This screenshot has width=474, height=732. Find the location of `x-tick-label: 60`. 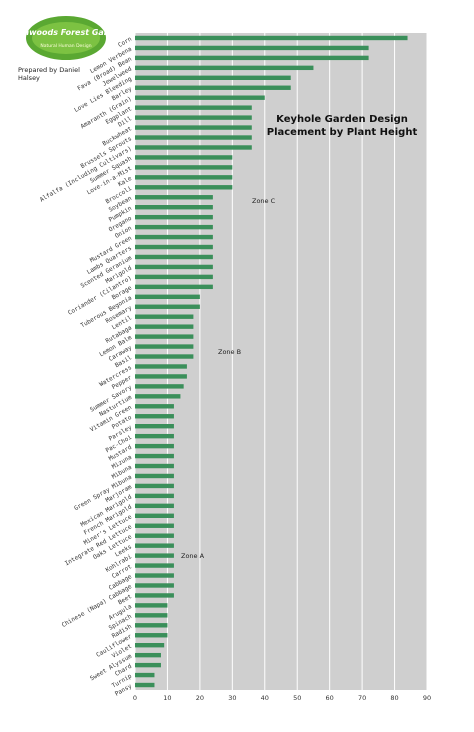

x-tick-label: 60 is located at coordinates (330, 698).